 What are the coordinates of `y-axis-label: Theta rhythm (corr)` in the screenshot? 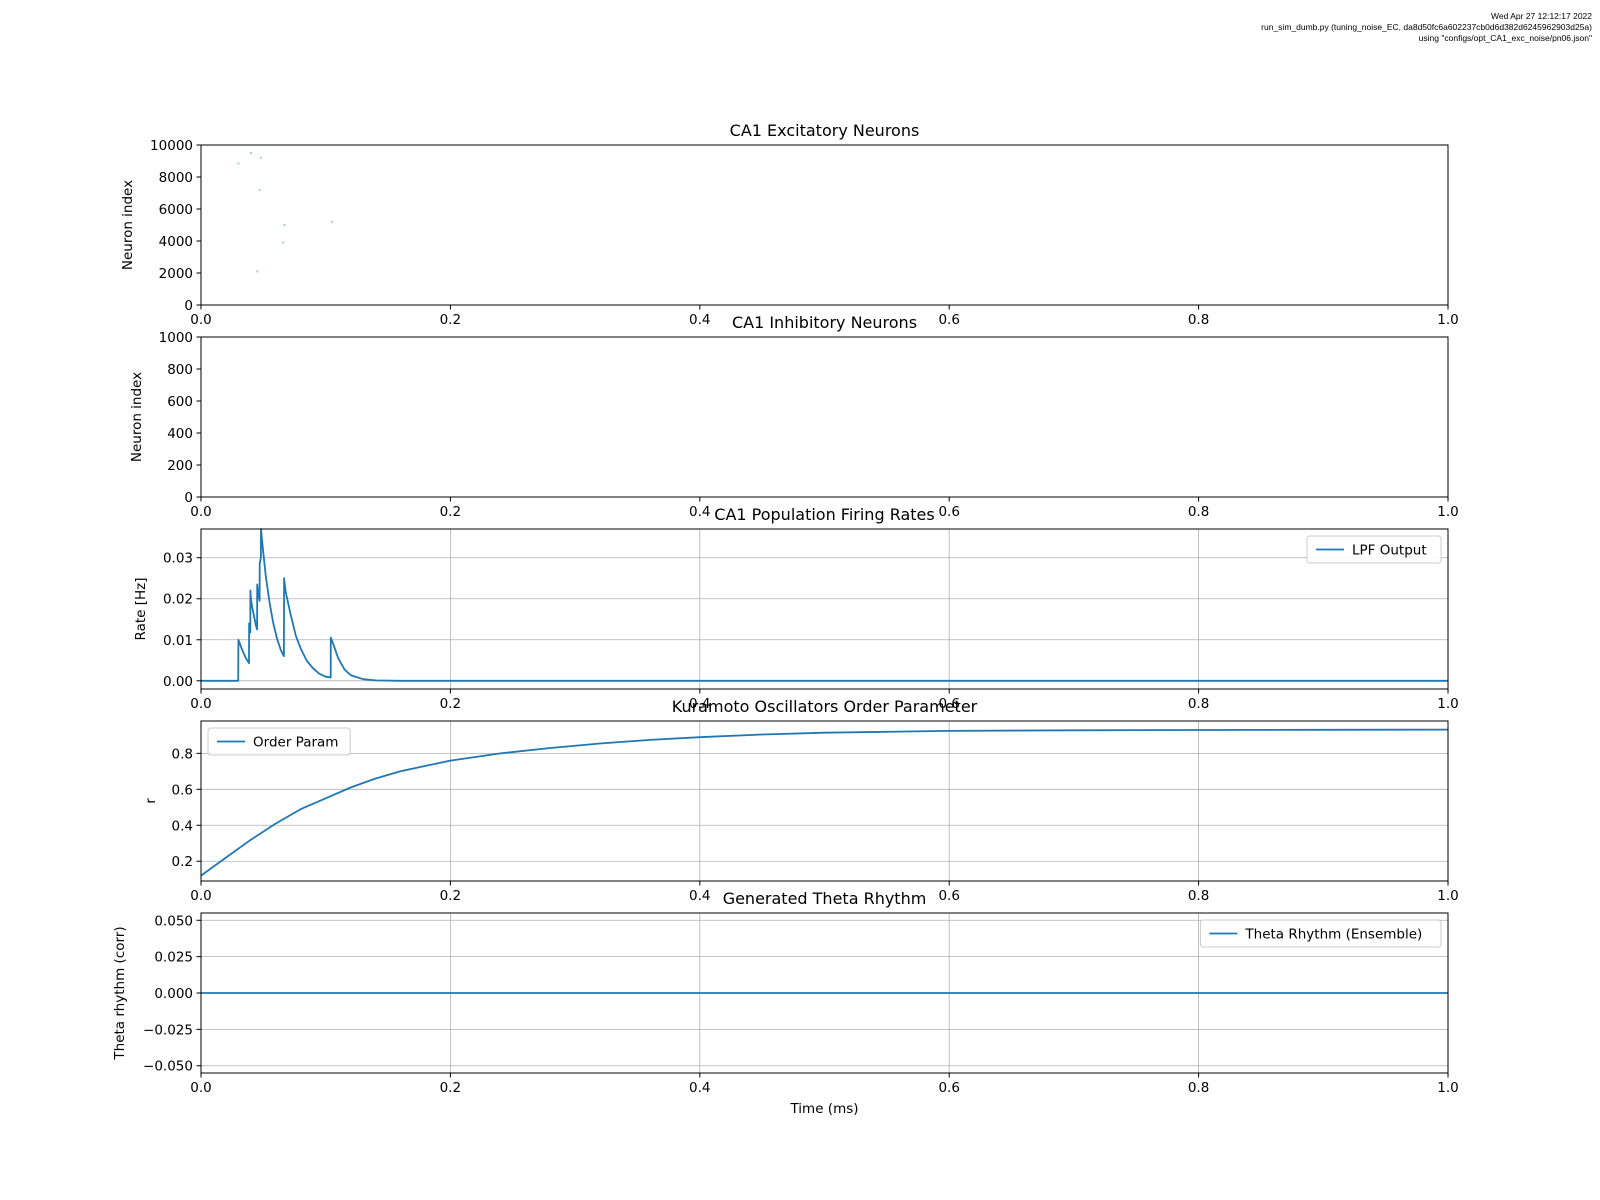 It's located at (120, 993).